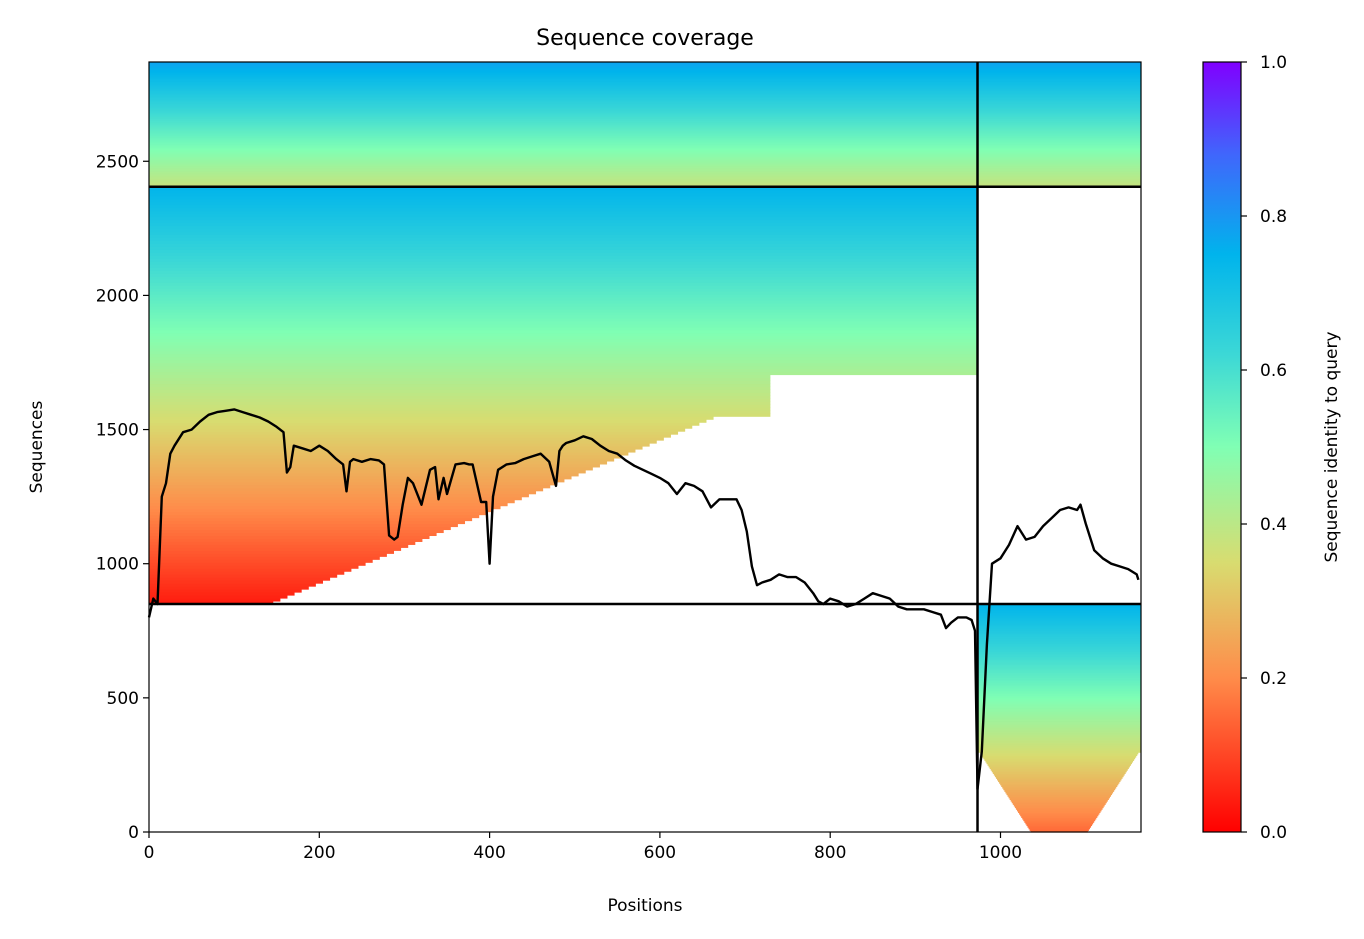 This screenshot has width=1364, height=939. I want to click on colorbar-tick-label: 0.8, so click(1273, 217).